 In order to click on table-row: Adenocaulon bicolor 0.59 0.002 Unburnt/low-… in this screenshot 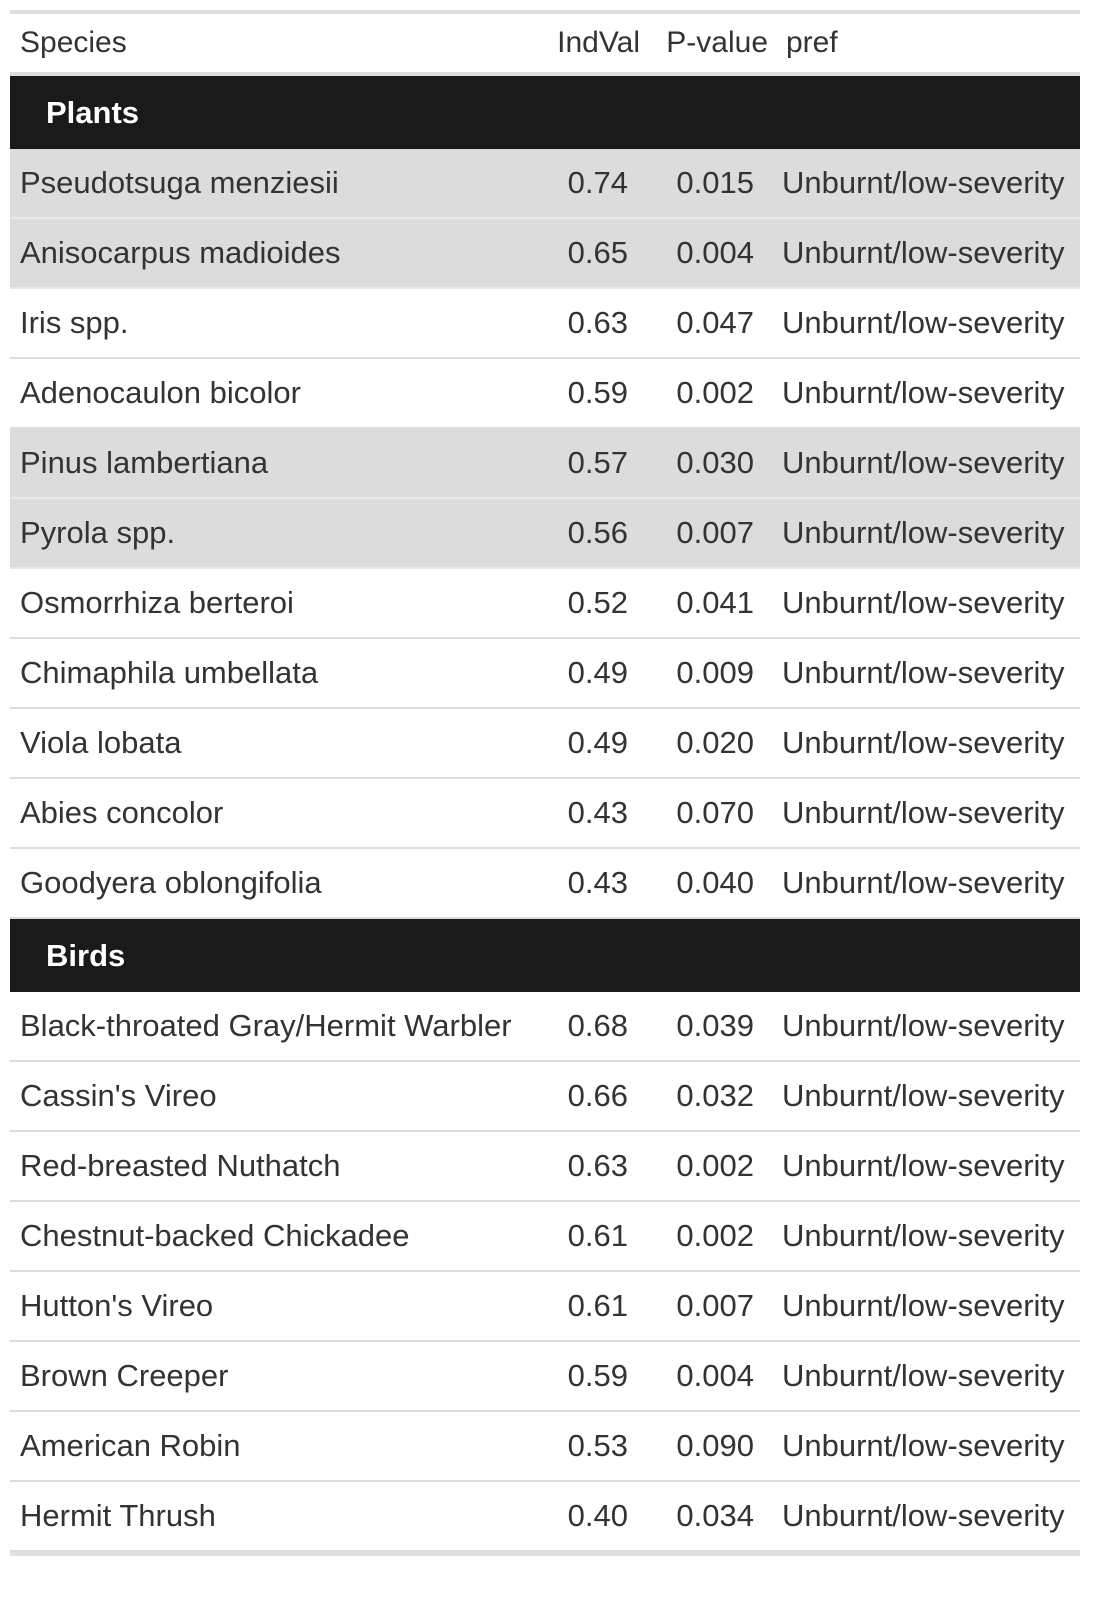, I will do `click(545, 394)`.